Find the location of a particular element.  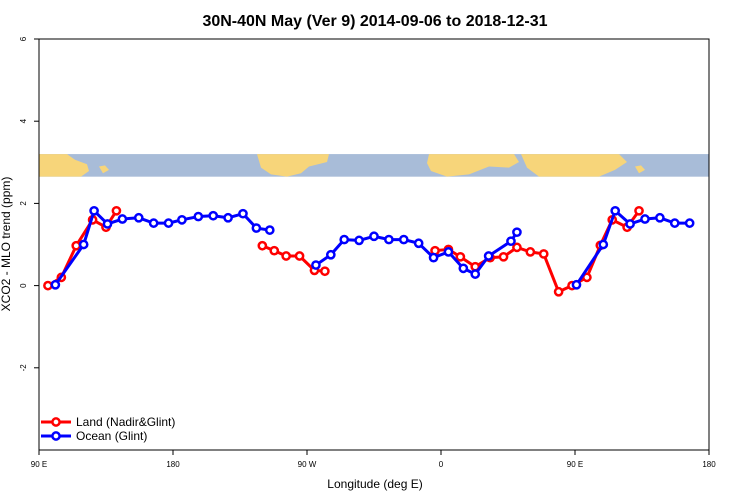

legend-label: Ocean (Glint) is located at coordinates (111, 436).